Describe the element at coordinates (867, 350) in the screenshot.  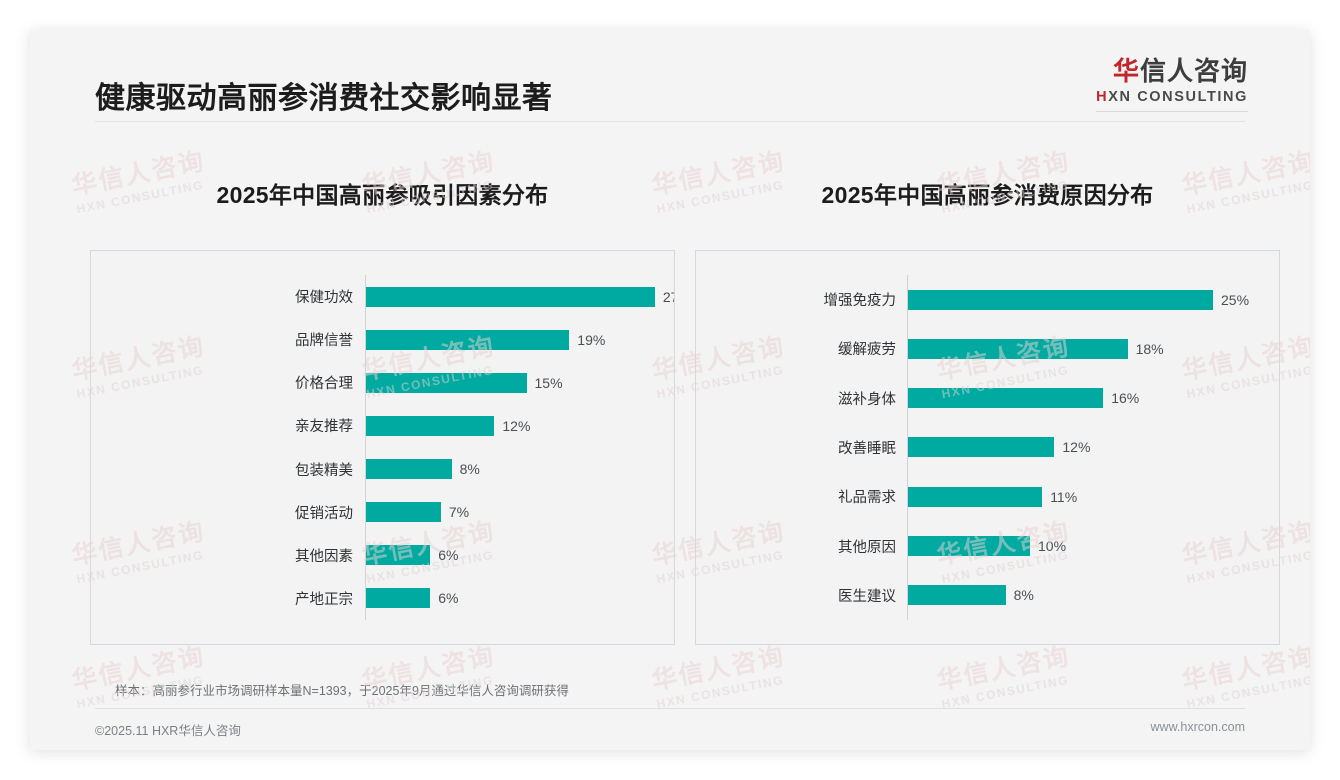
I see `bar-category-label: 缓解疲劳` at that location.